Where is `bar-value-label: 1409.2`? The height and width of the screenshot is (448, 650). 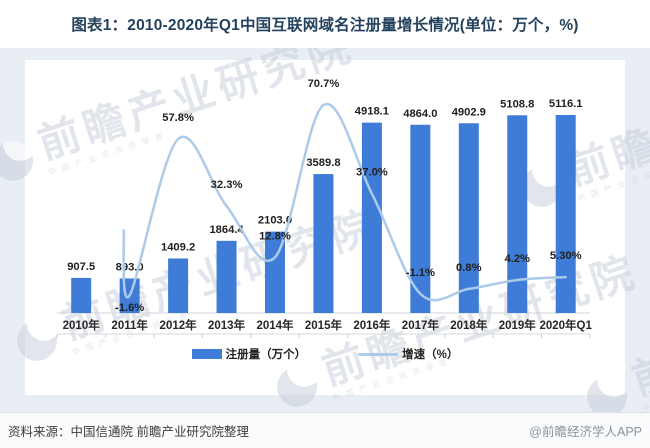
bar-value-label: 1409.2 is located at coordinates (178, 247).